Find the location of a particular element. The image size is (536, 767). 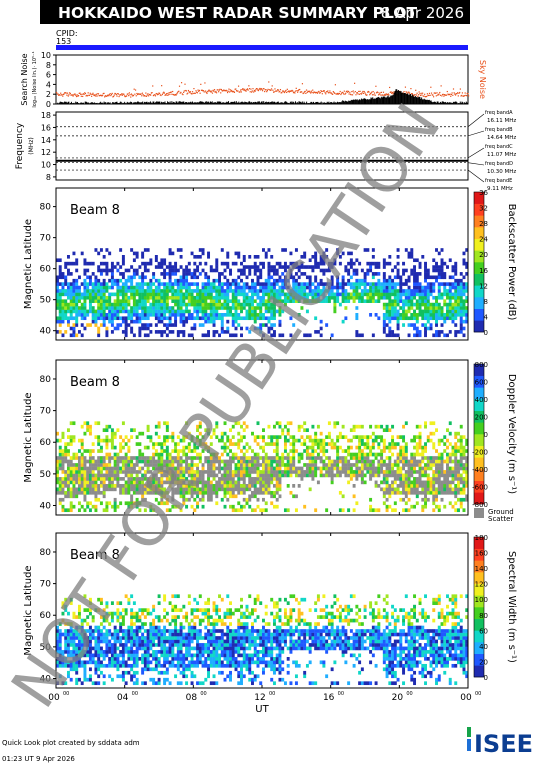

frequency-band-name: freq bandC is located at coordinates (499, 147).